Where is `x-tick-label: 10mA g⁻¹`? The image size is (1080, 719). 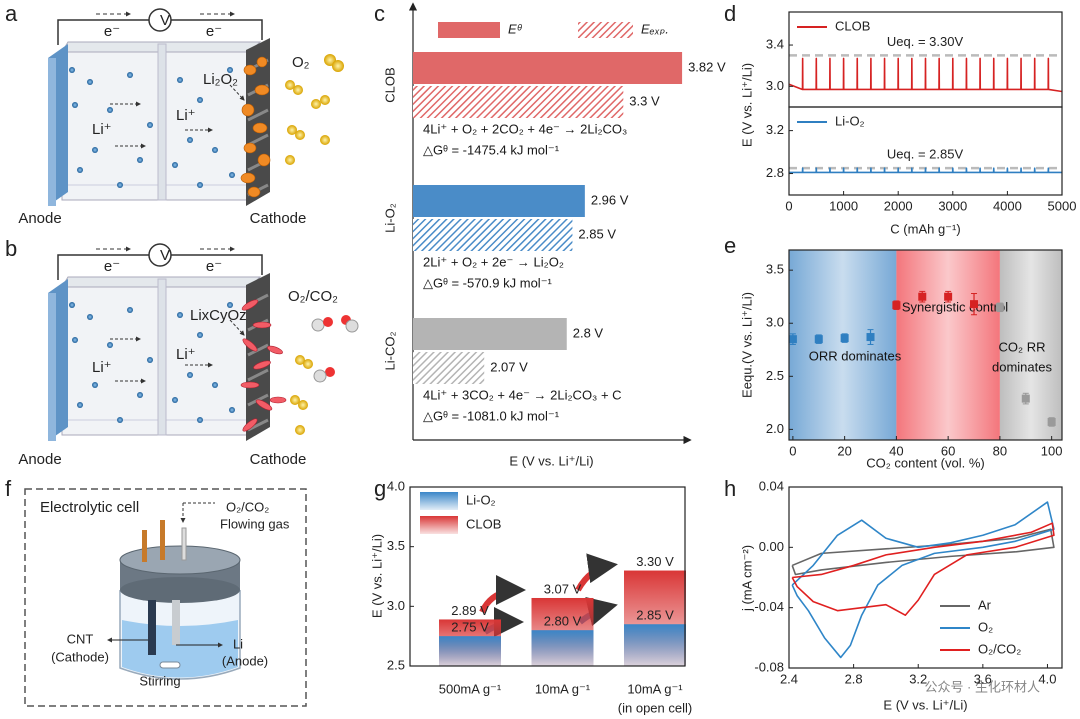
x-tick-label: 10mA g⁻¹ is located at coordinates (655, 688).